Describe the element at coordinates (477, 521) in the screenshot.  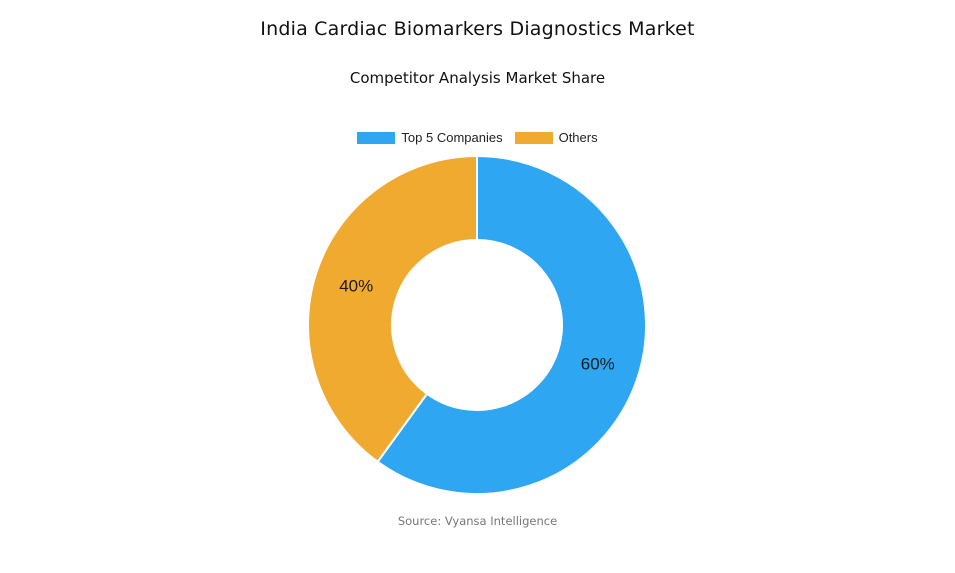
I see `source-note: Source: Vyansa Intelligence` at that location.